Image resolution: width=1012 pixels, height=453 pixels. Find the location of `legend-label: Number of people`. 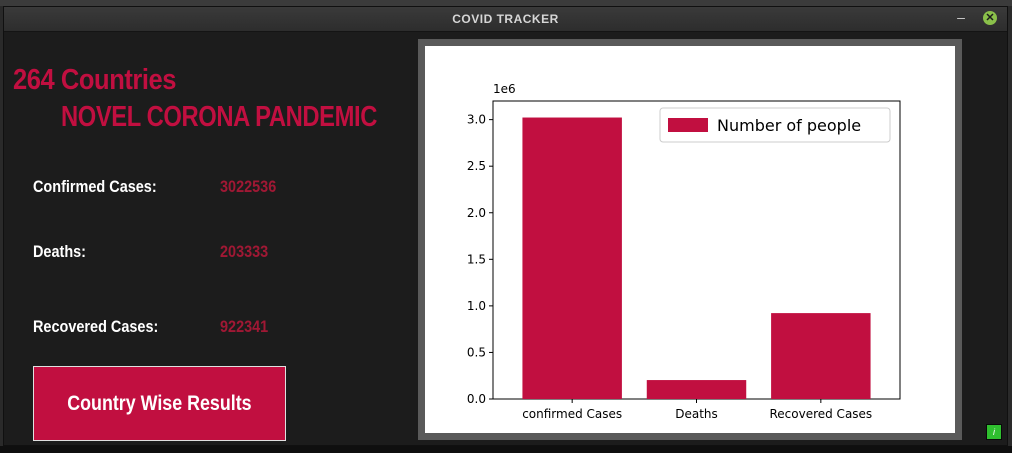

legend-label: Number of people is located at coordinates (789, 125).